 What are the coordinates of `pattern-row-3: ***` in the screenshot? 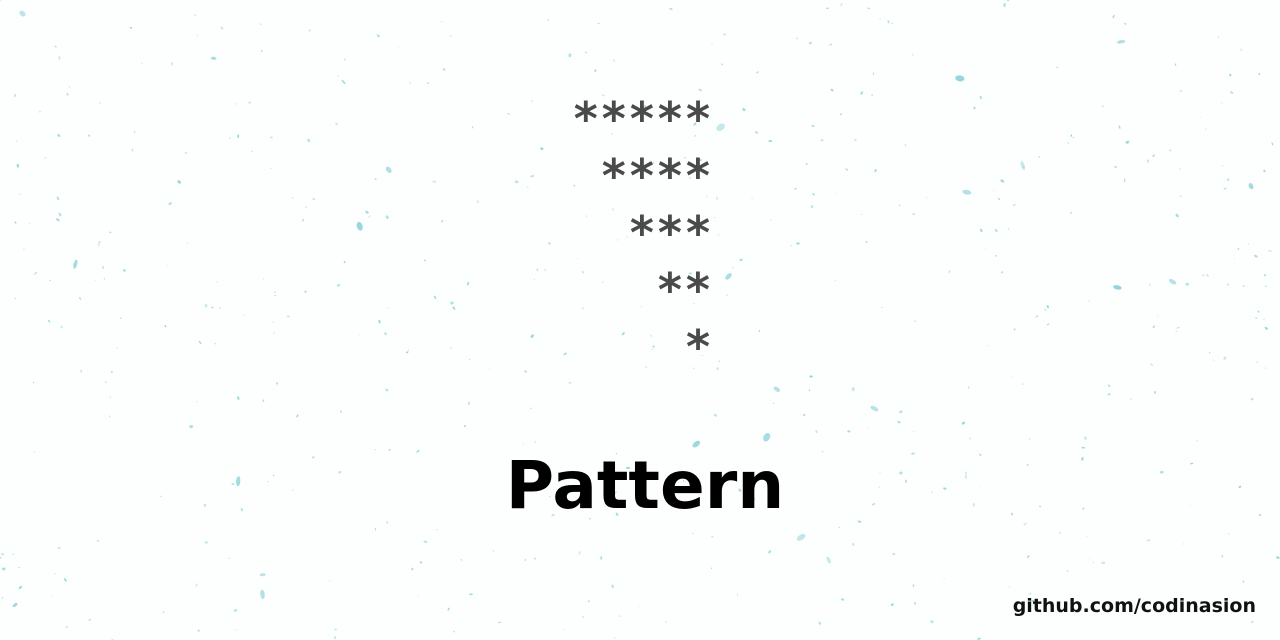 It's located at (671, 233).